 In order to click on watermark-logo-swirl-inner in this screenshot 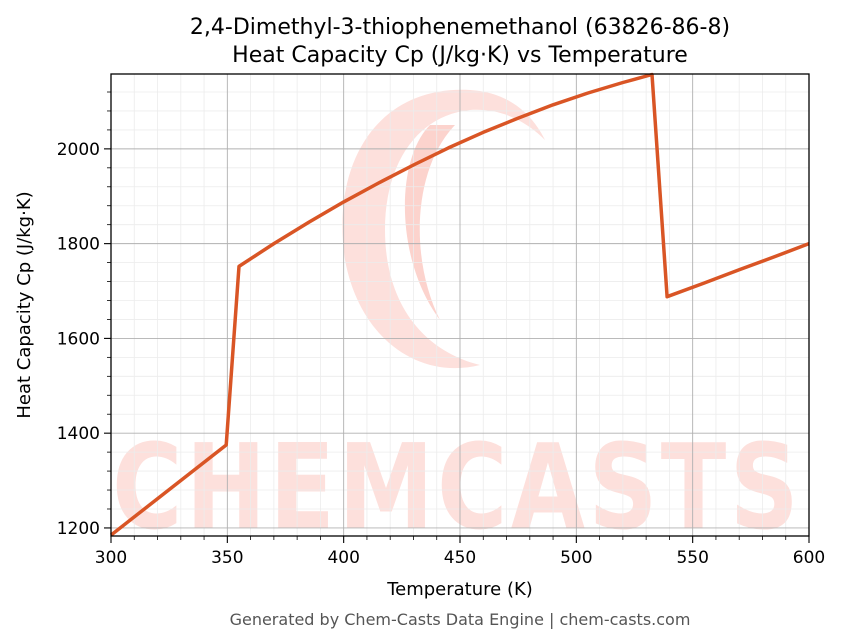, I will do `click(429, 222)`.